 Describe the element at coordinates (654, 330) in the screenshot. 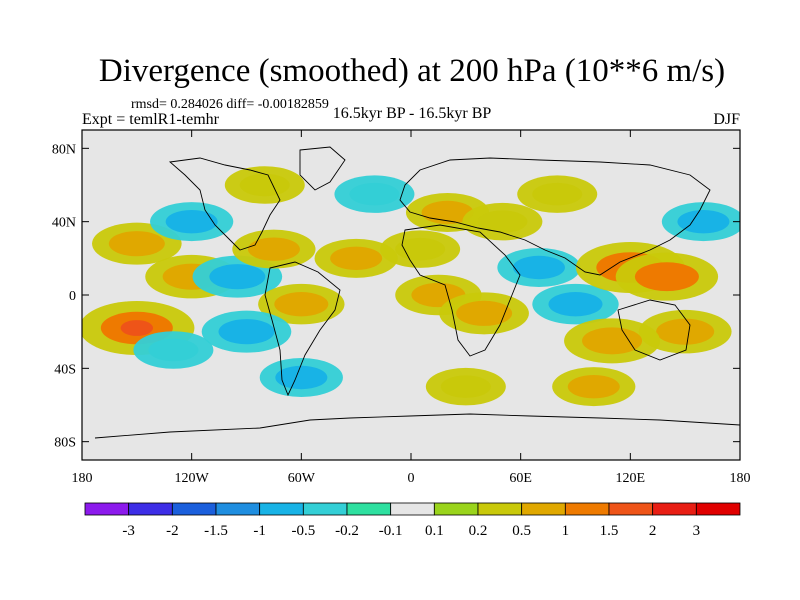

I see `coastline-australia` at that location.